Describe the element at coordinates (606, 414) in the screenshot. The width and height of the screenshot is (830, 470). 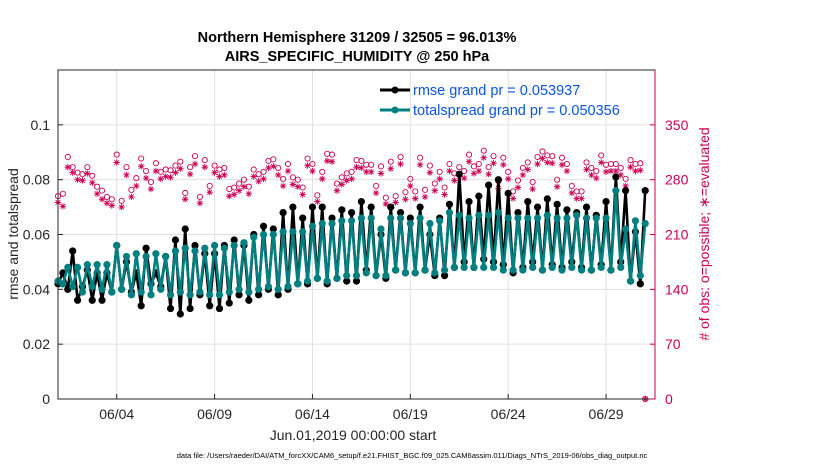
I see `x-tick-label: 06/29` at that location.